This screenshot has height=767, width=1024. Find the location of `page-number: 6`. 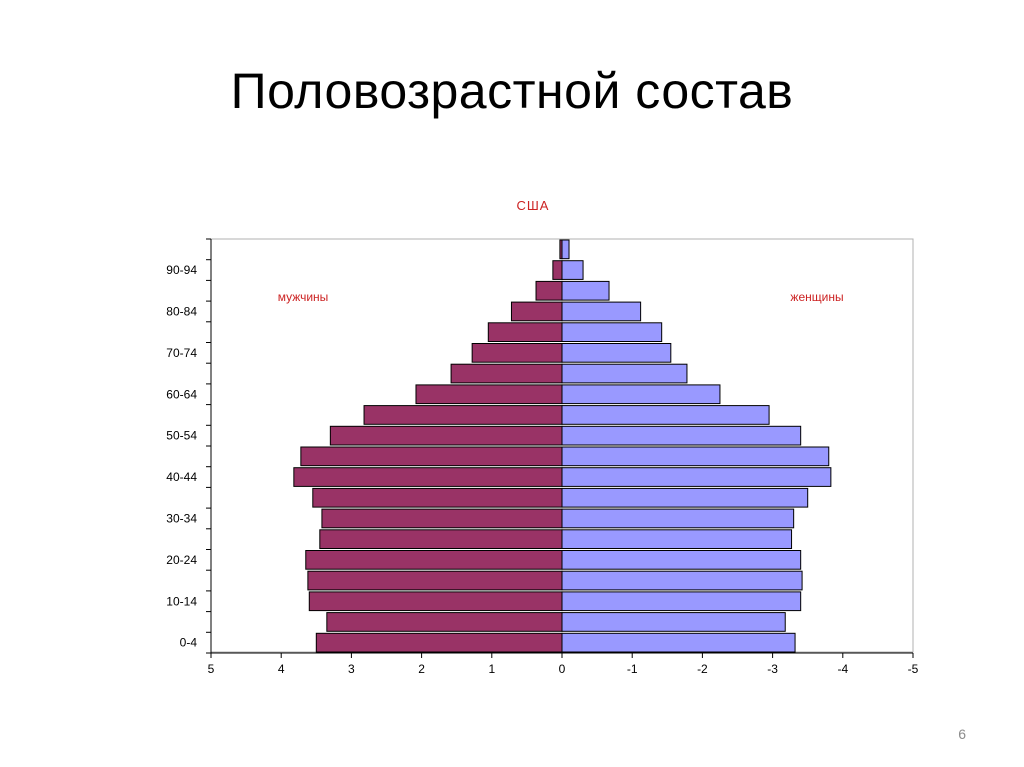

page-number: 6 is located at coordinates (962, 734).